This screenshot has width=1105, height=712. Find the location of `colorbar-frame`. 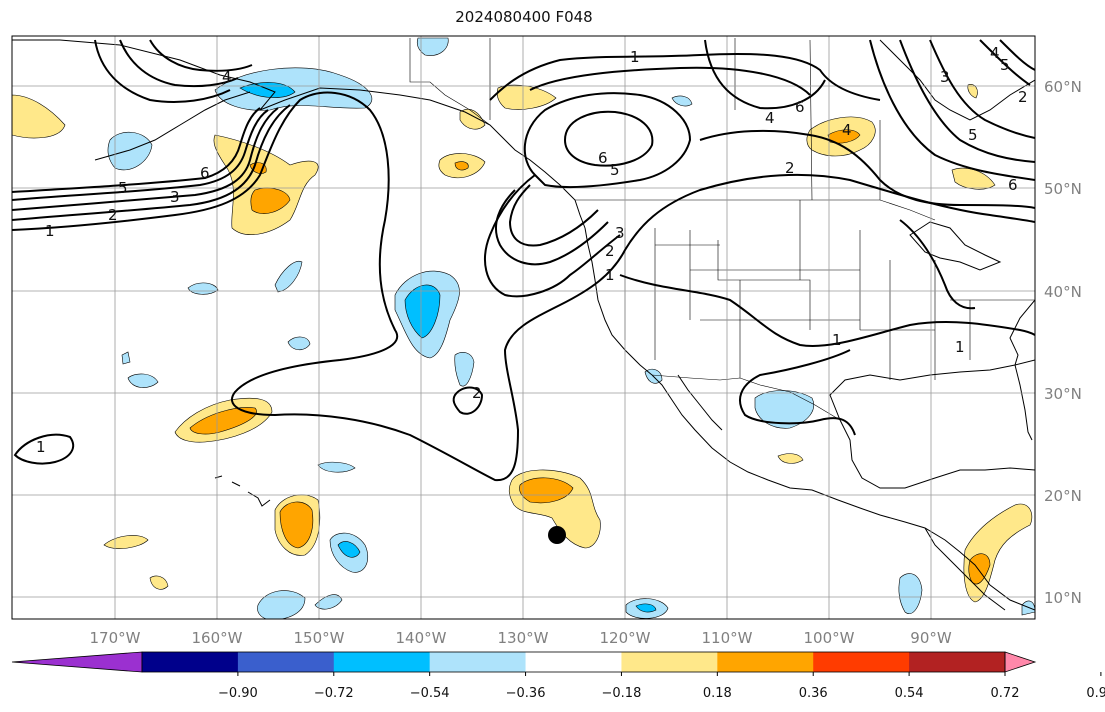

colorbar-frame is located at coordinates (573, 662).